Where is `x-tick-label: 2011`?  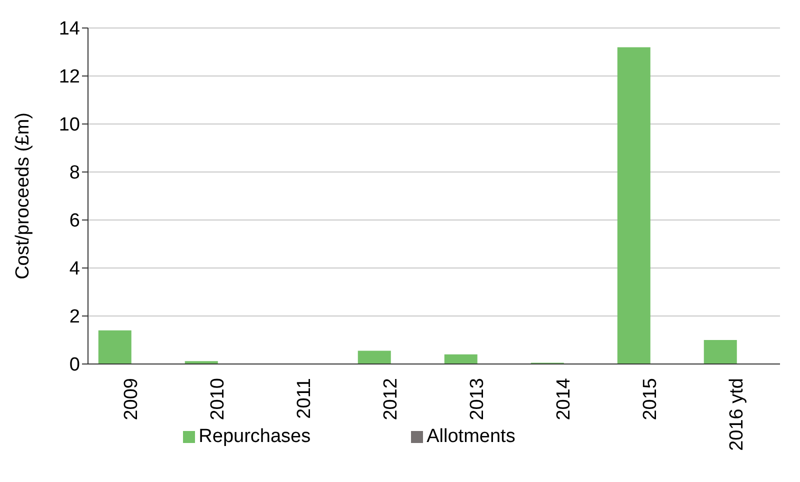
x-tick-label: 2011 is located at coordinates (304, 398).